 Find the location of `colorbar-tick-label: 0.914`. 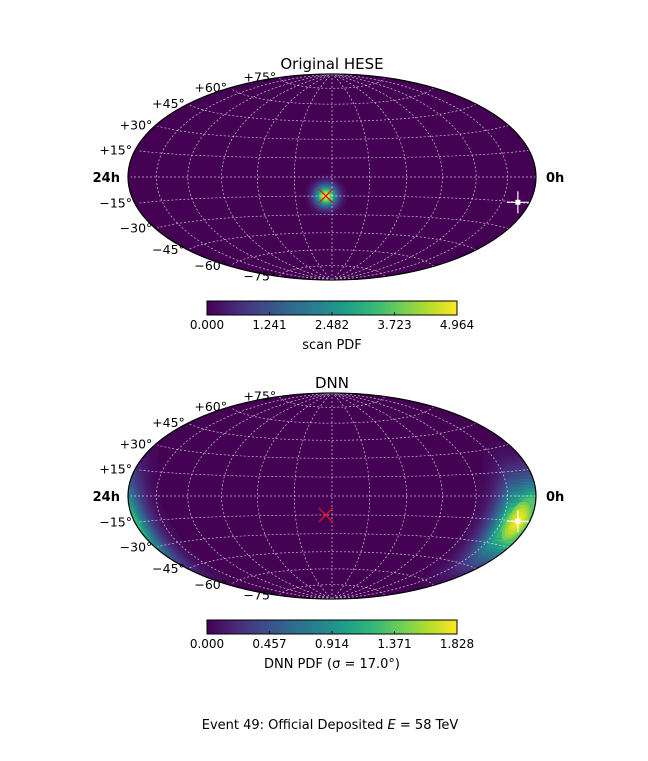

colorbar-tick-label: 0.914 is located at coordinates (332, 644).